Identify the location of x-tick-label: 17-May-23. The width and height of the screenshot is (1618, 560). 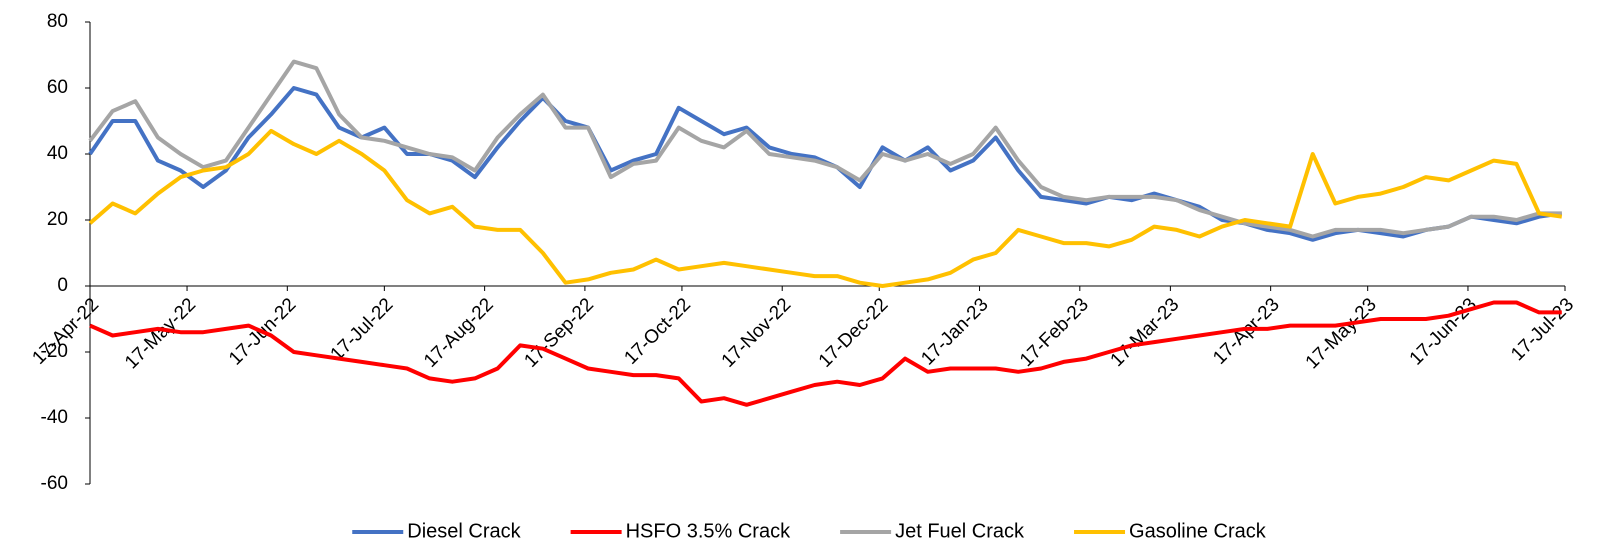
(1341, 333).